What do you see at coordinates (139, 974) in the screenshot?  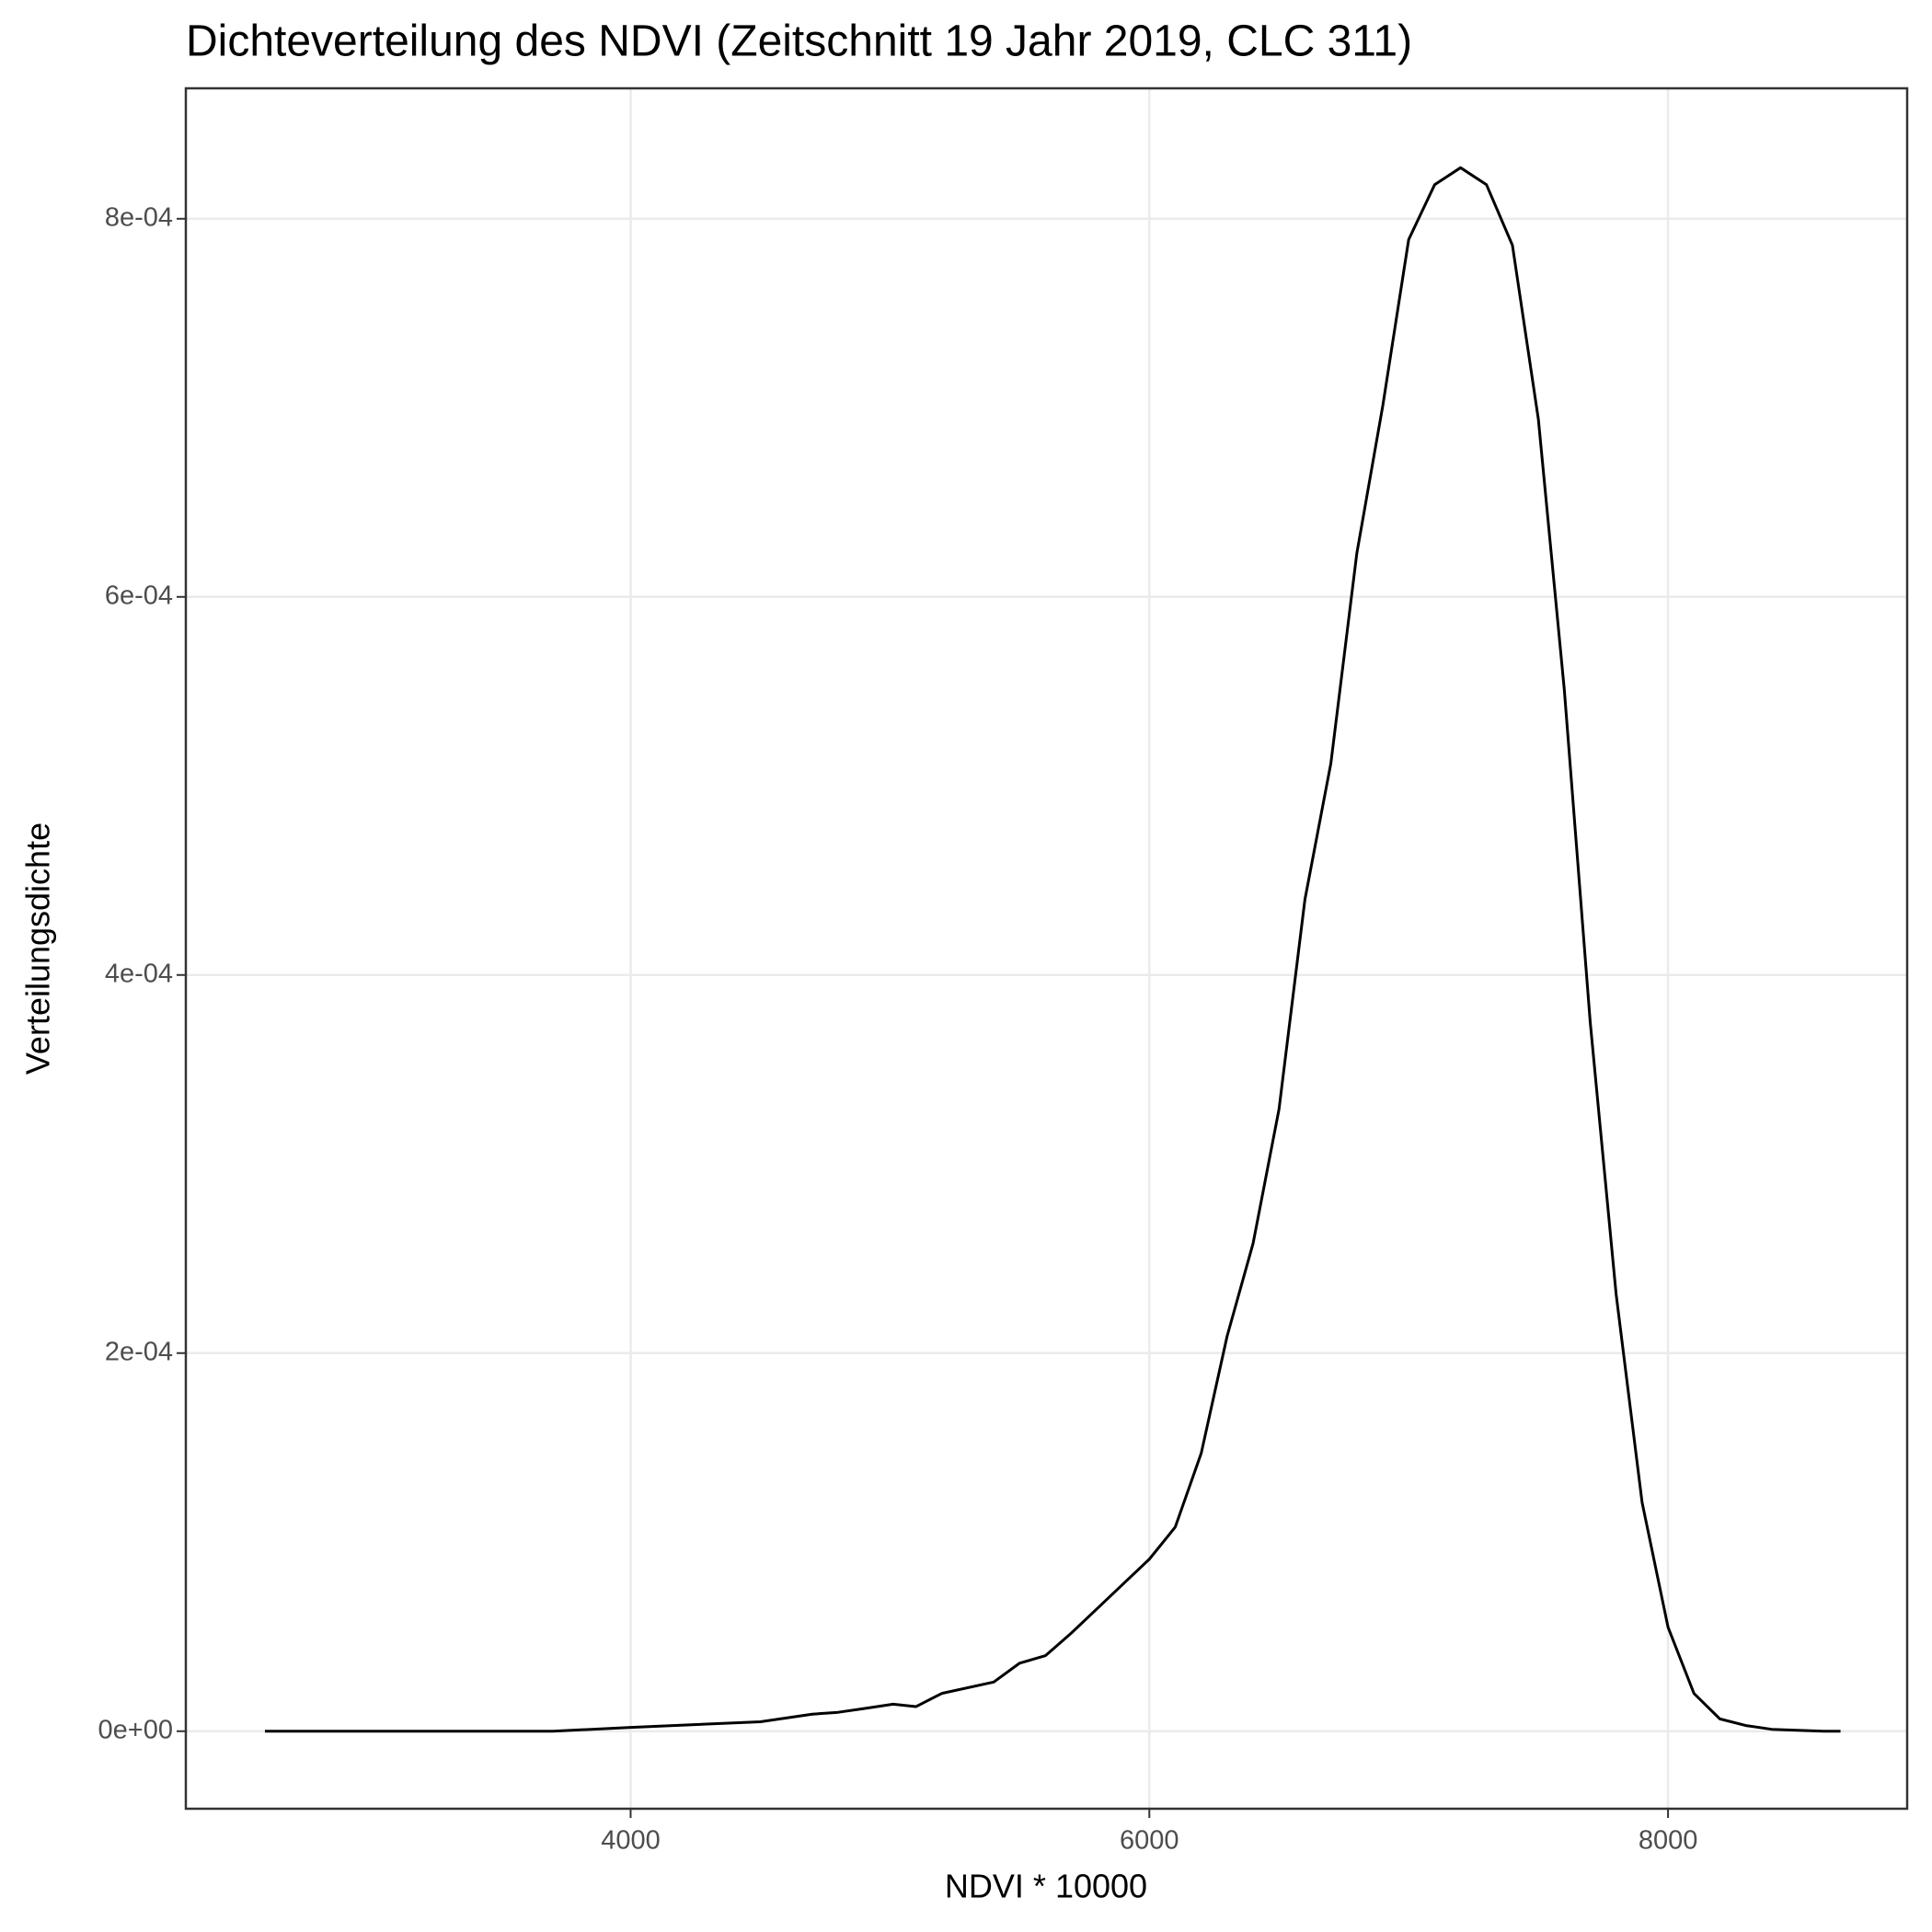 I see `y-tick-label: 4e-04` at bounding box center [139, 974].